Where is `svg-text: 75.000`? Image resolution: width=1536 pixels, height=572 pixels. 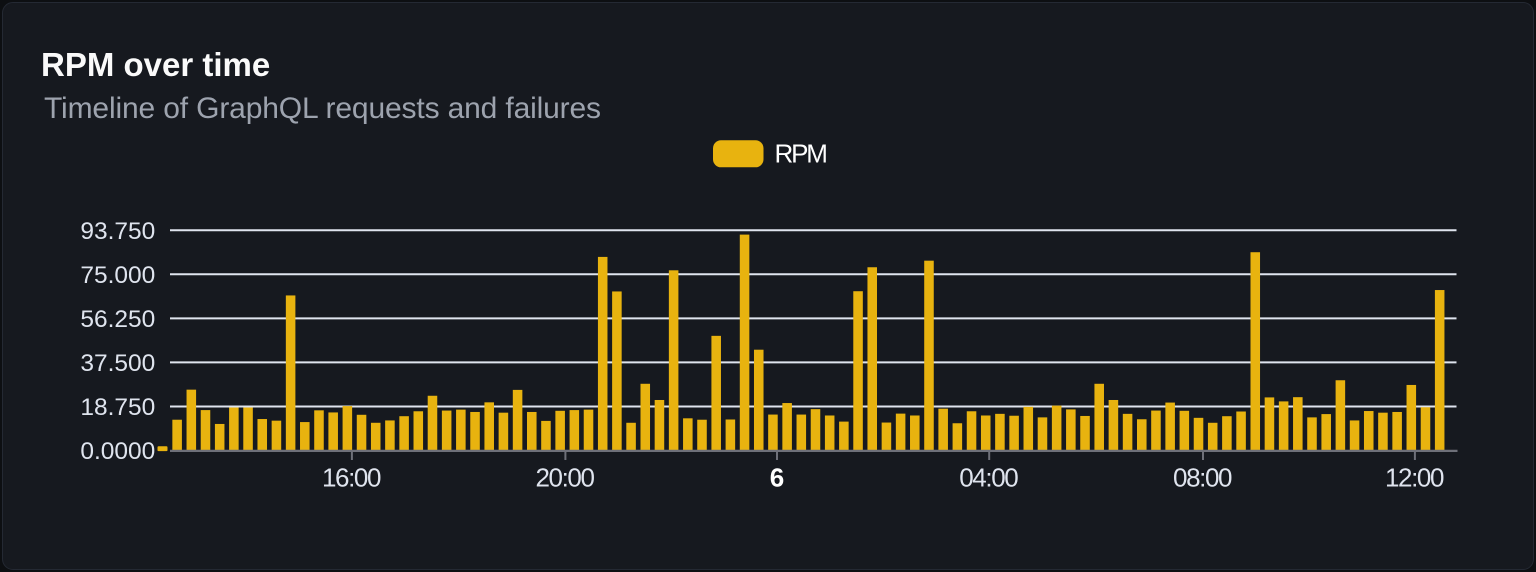 svg-text: 75.000 is located at coordinates (117, 275).